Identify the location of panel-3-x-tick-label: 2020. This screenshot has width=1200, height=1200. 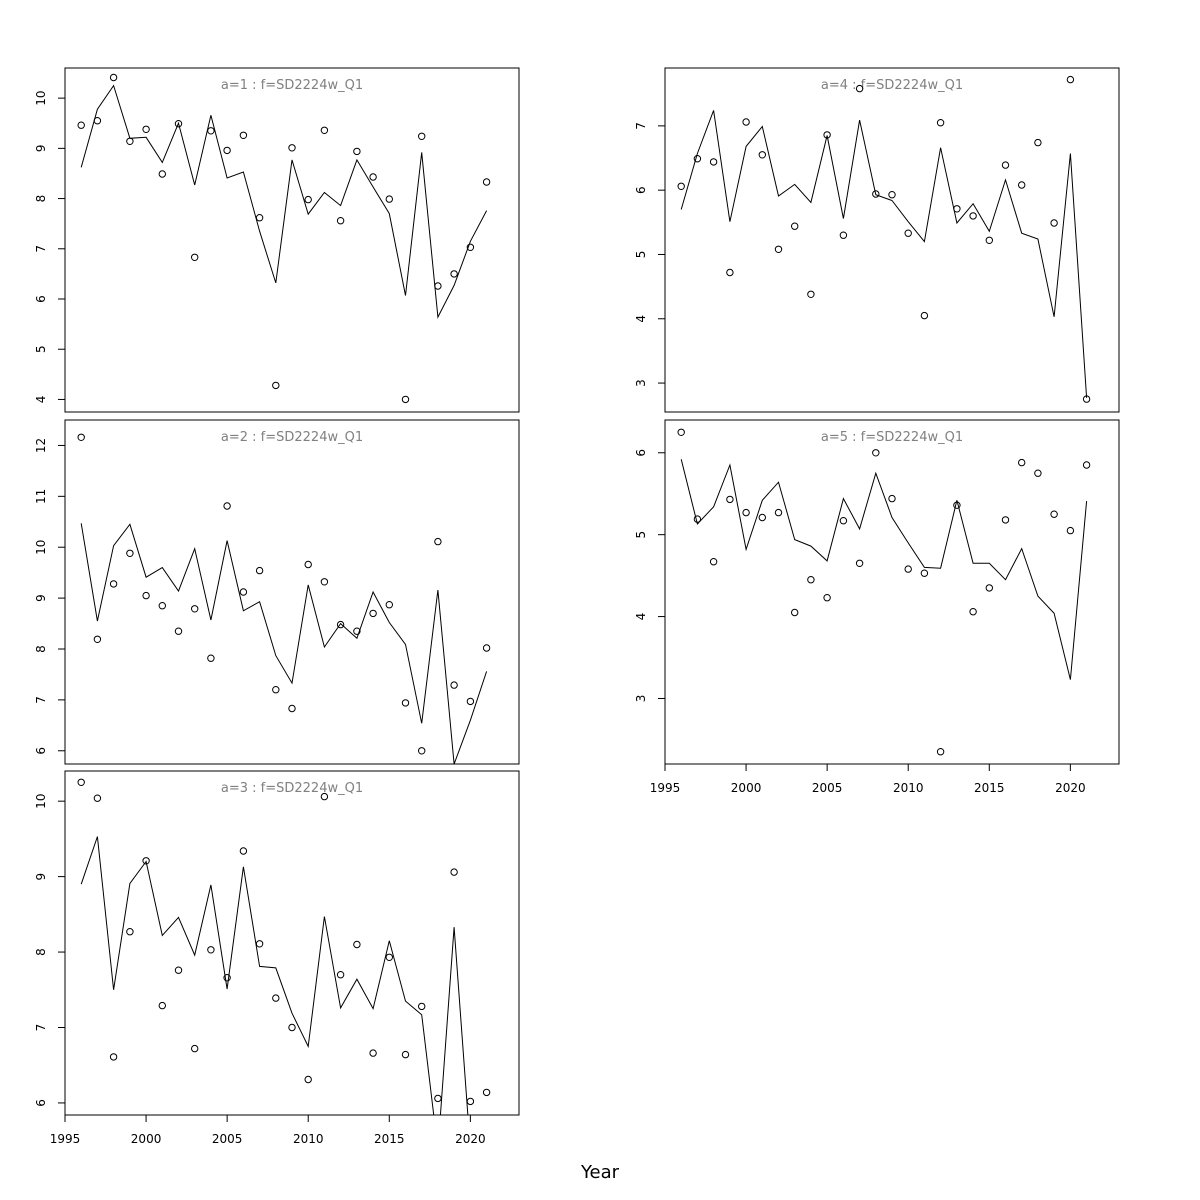
(470, 1139).